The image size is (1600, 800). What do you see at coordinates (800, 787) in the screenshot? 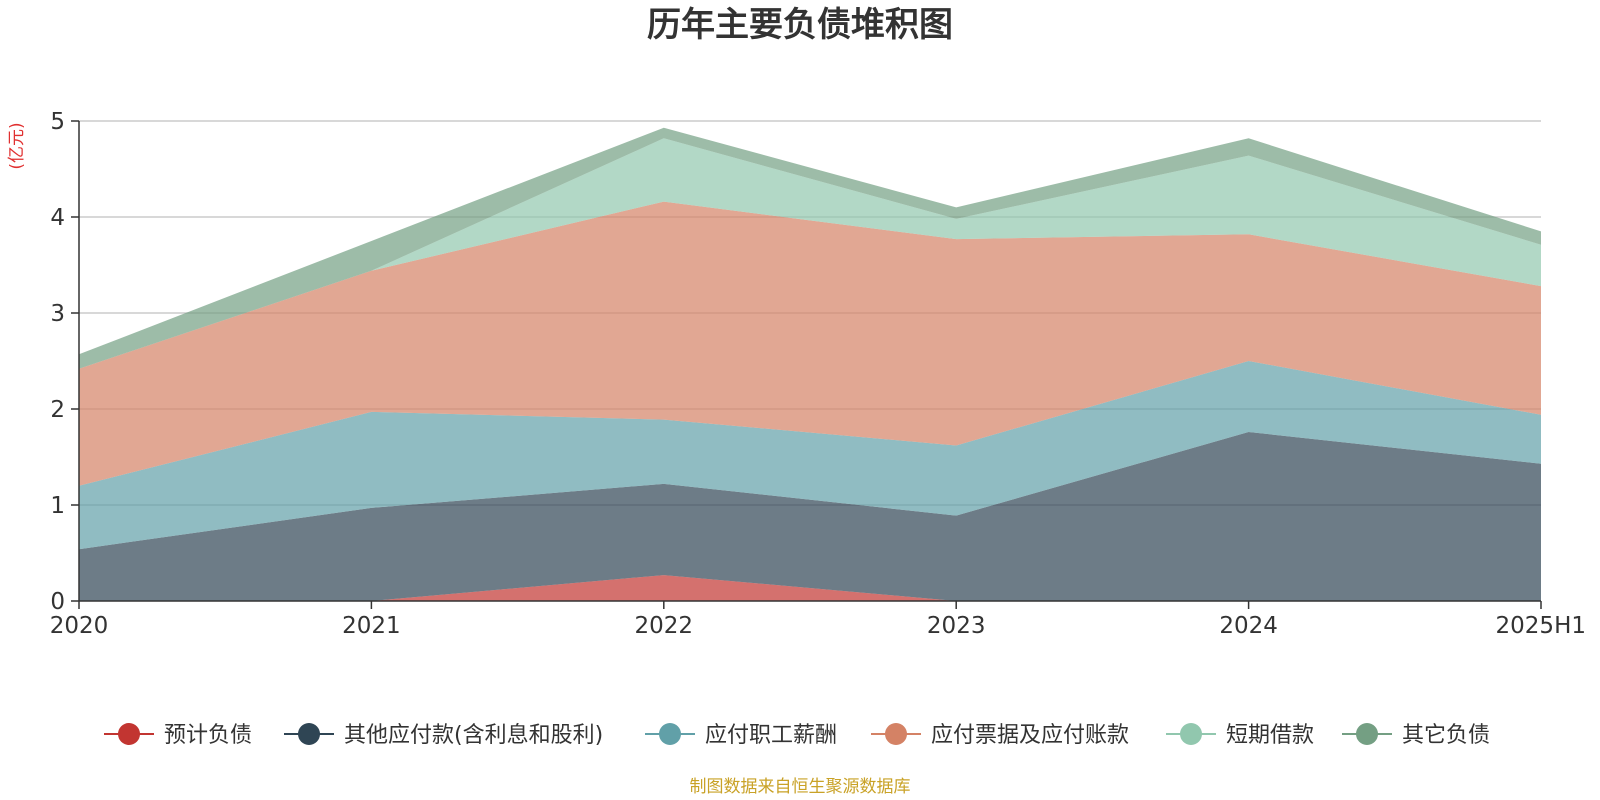
I see `data-source-note: 制图数据来自恒生聚源数据库` at bounding box center [800, 787].